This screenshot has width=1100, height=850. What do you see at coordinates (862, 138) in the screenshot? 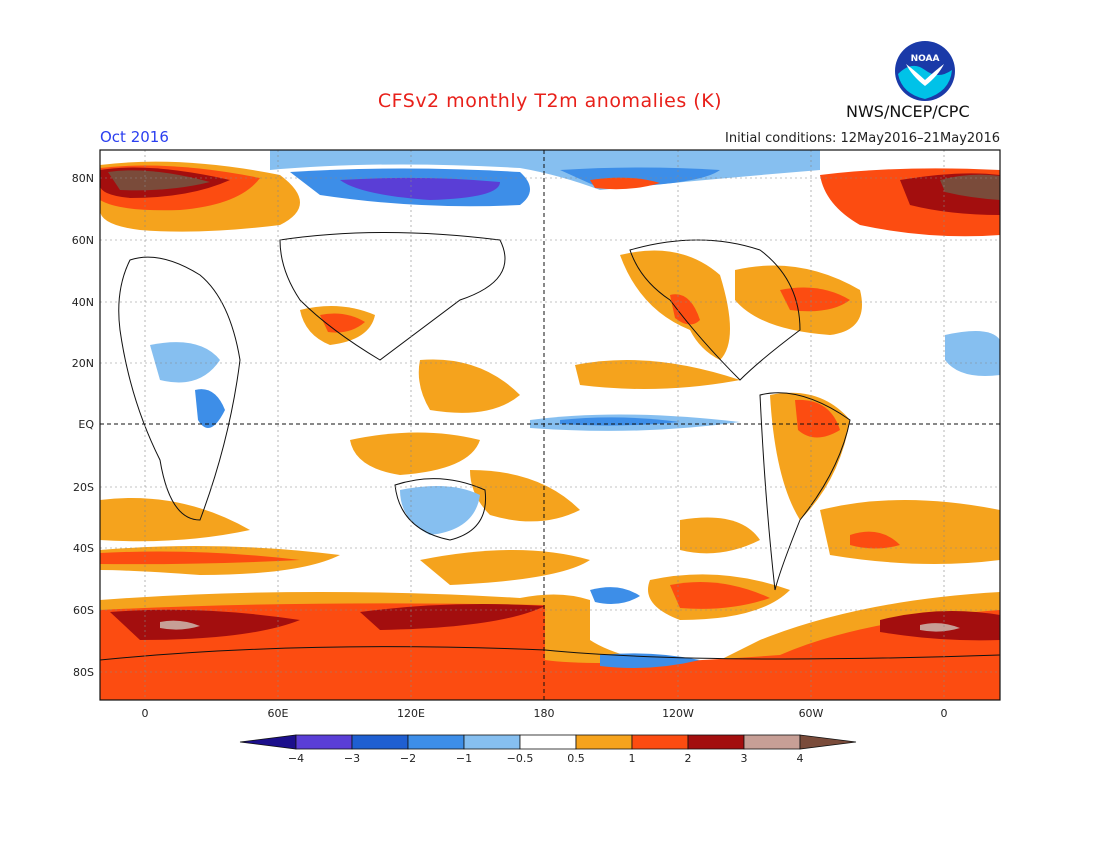
I see `initial-conditions-label: Initial conditions: 12May2016–21May2016` at bounding box center [862, 138].